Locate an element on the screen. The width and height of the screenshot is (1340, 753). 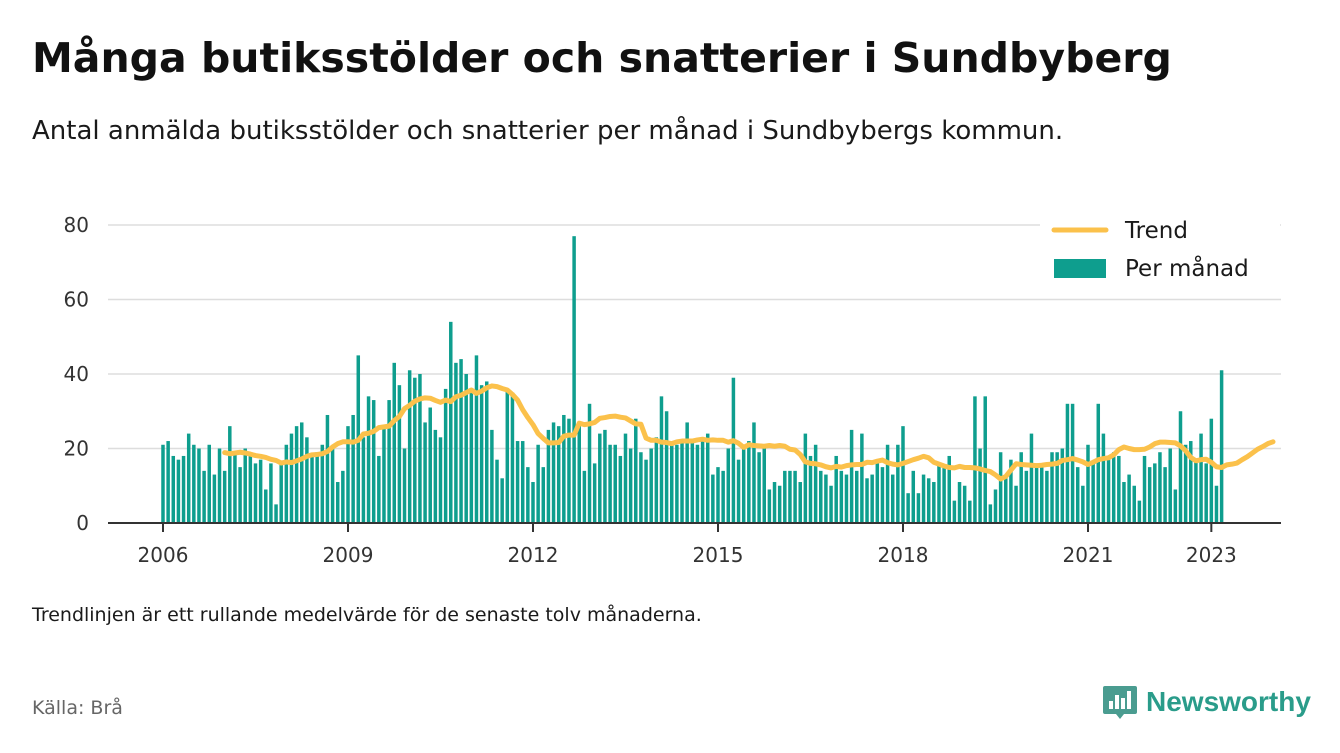
x-tick-label: 2009 is located at coordinates (348, 555).